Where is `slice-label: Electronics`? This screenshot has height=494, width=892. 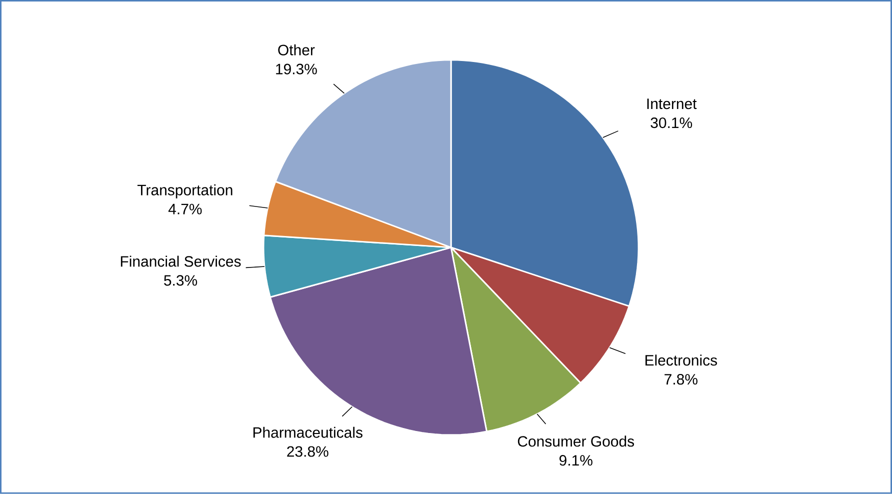
slice-label: Electronics is located at coordinates (681, 360).